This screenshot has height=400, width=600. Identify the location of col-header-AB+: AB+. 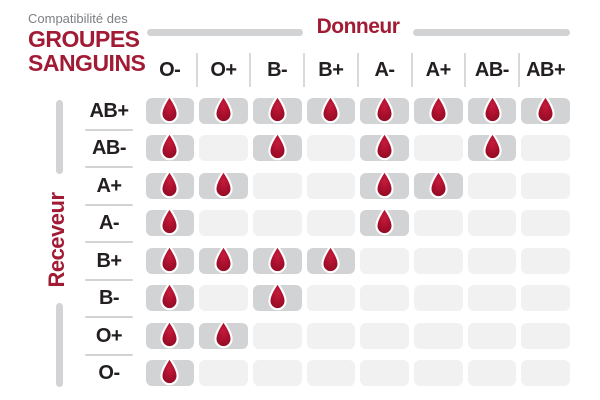
(546, 70).